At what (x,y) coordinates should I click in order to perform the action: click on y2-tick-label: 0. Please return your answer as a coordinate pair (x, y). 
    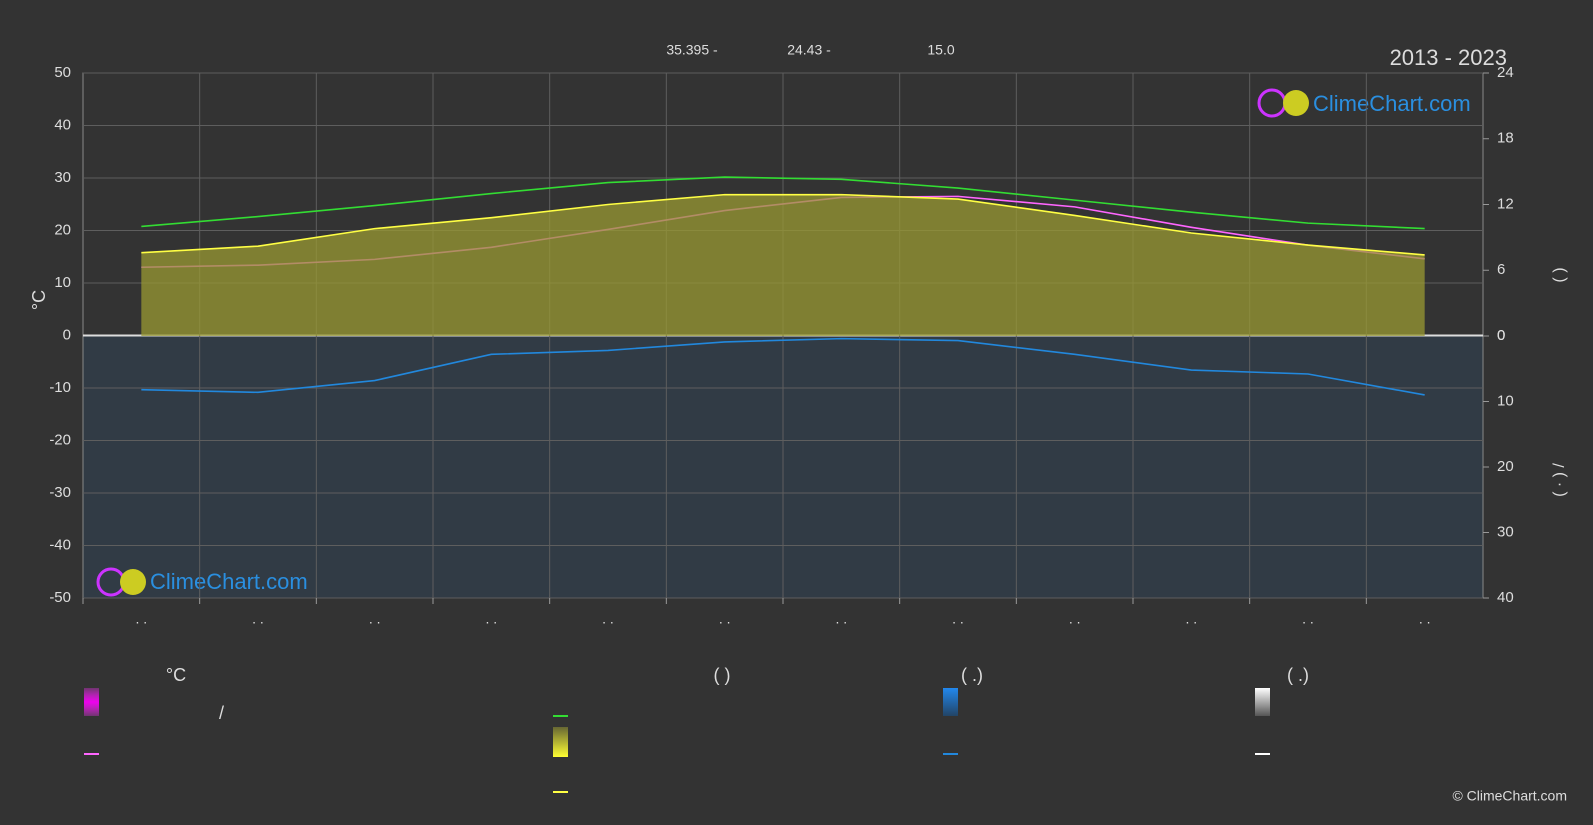
    Looking at the image, I should click on (1501, 335).